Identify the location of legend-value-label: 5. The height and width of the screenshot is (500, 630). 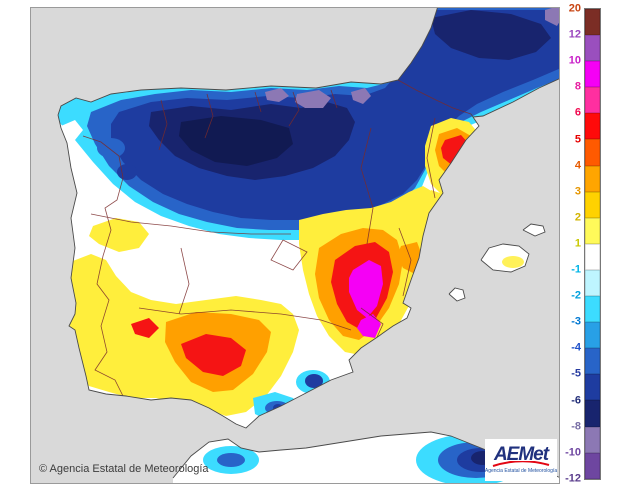
(577, 139).